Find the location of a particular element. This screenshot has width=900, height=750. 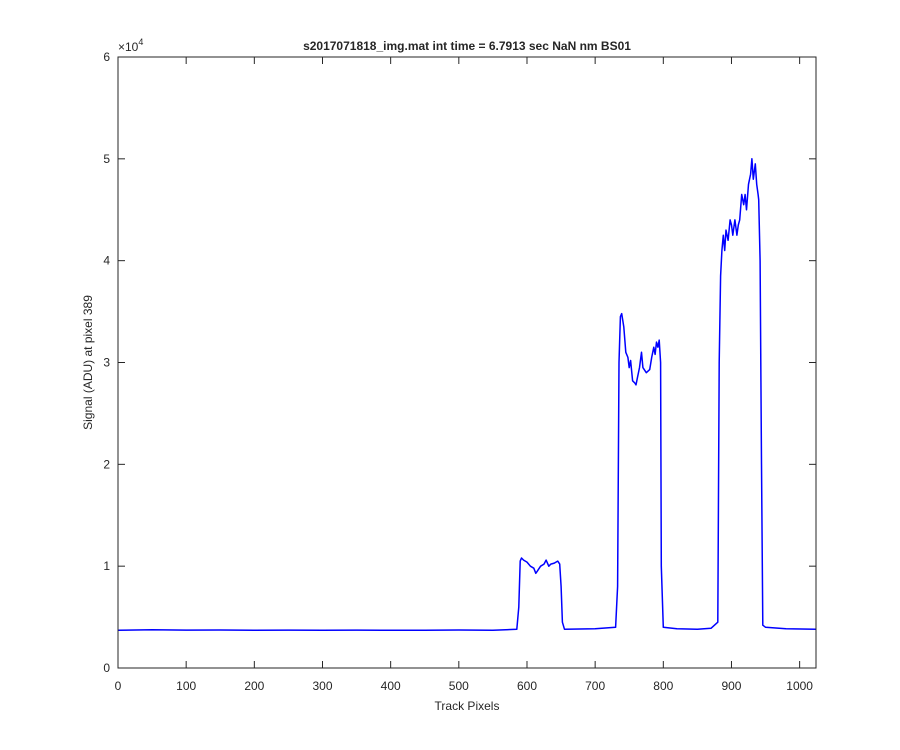

y-tick-label: 1 is located at coordinates (106, 566).